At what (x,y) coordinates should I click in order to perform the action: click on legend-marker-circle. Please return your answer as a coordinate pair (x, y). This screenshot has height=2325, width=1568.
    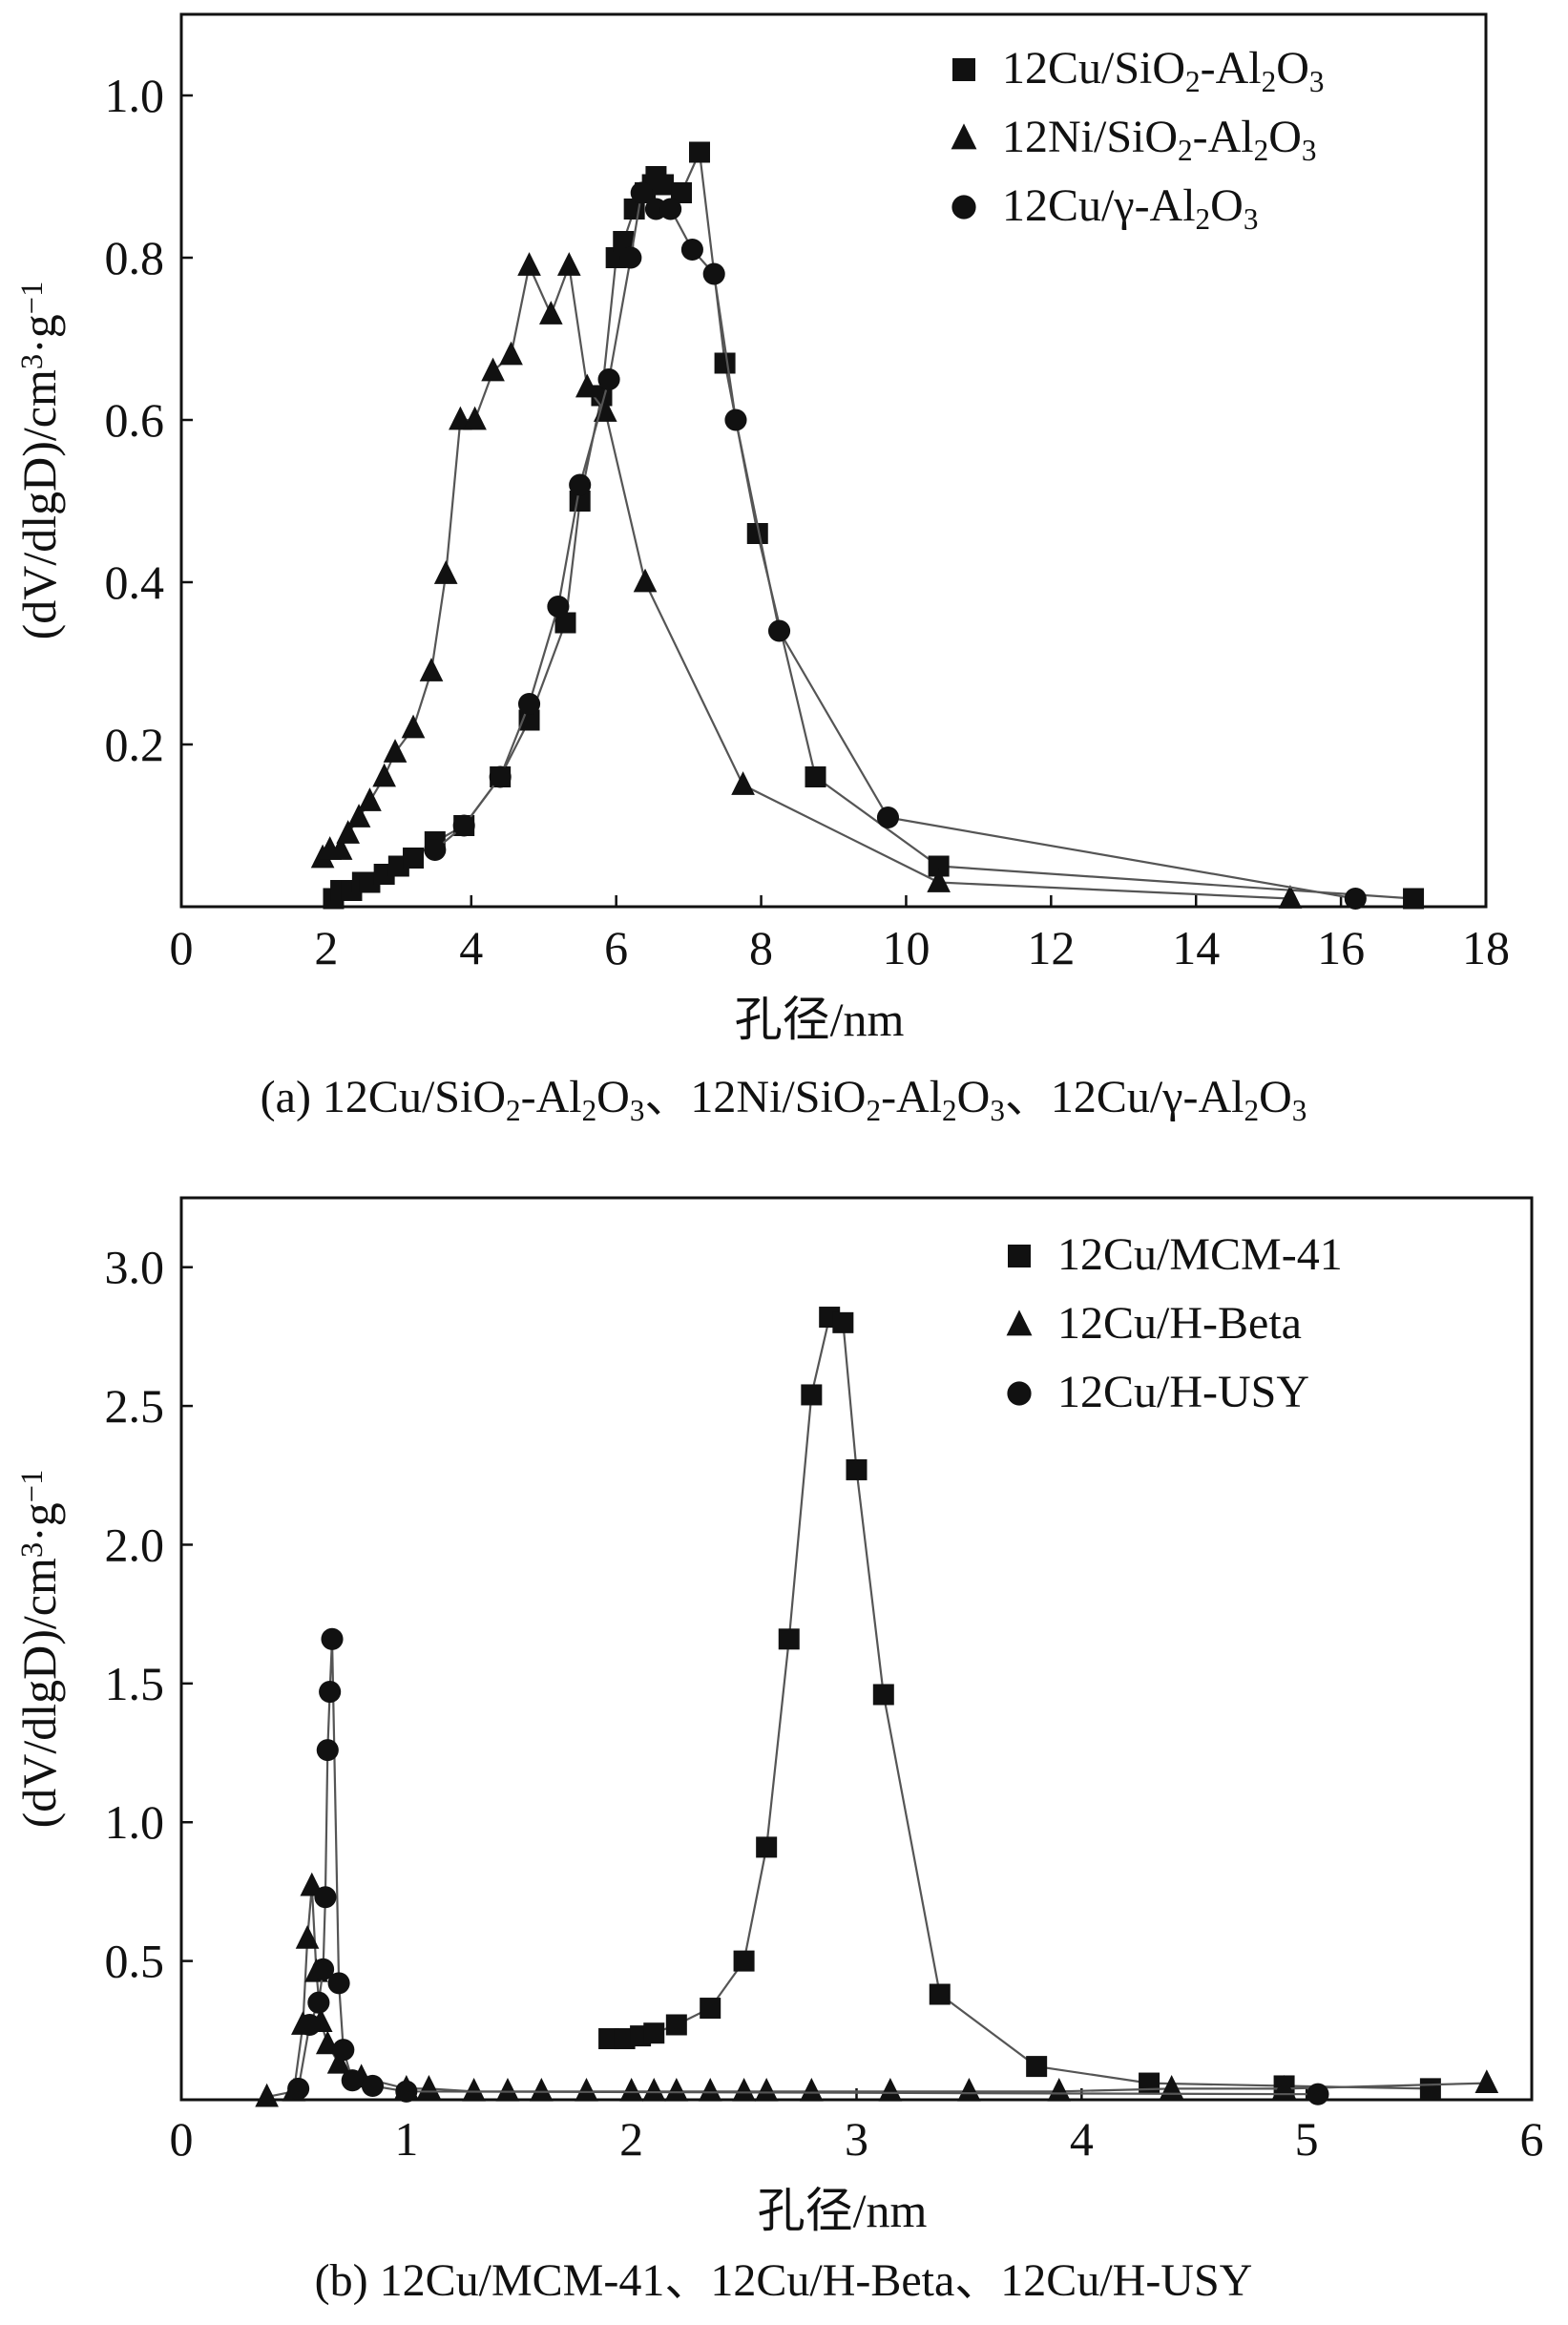
    Looking at the image, I should click on (1019, 1394).